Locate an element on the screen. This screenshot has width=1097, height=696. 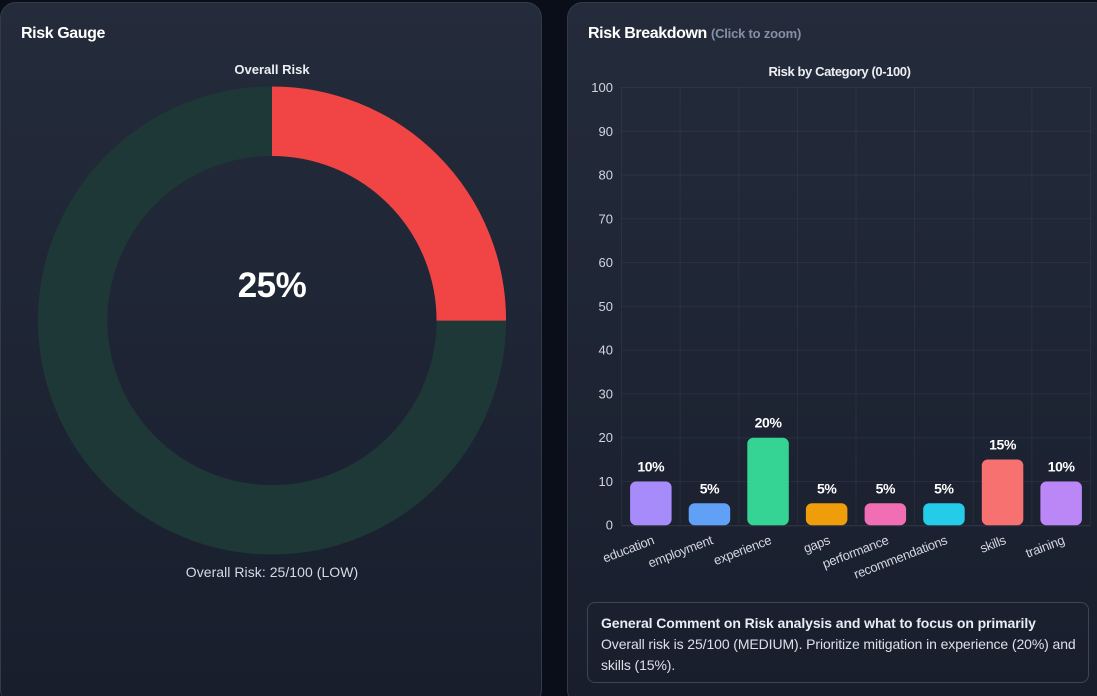
svg-text: 80 is located at coordinates (606, 175).